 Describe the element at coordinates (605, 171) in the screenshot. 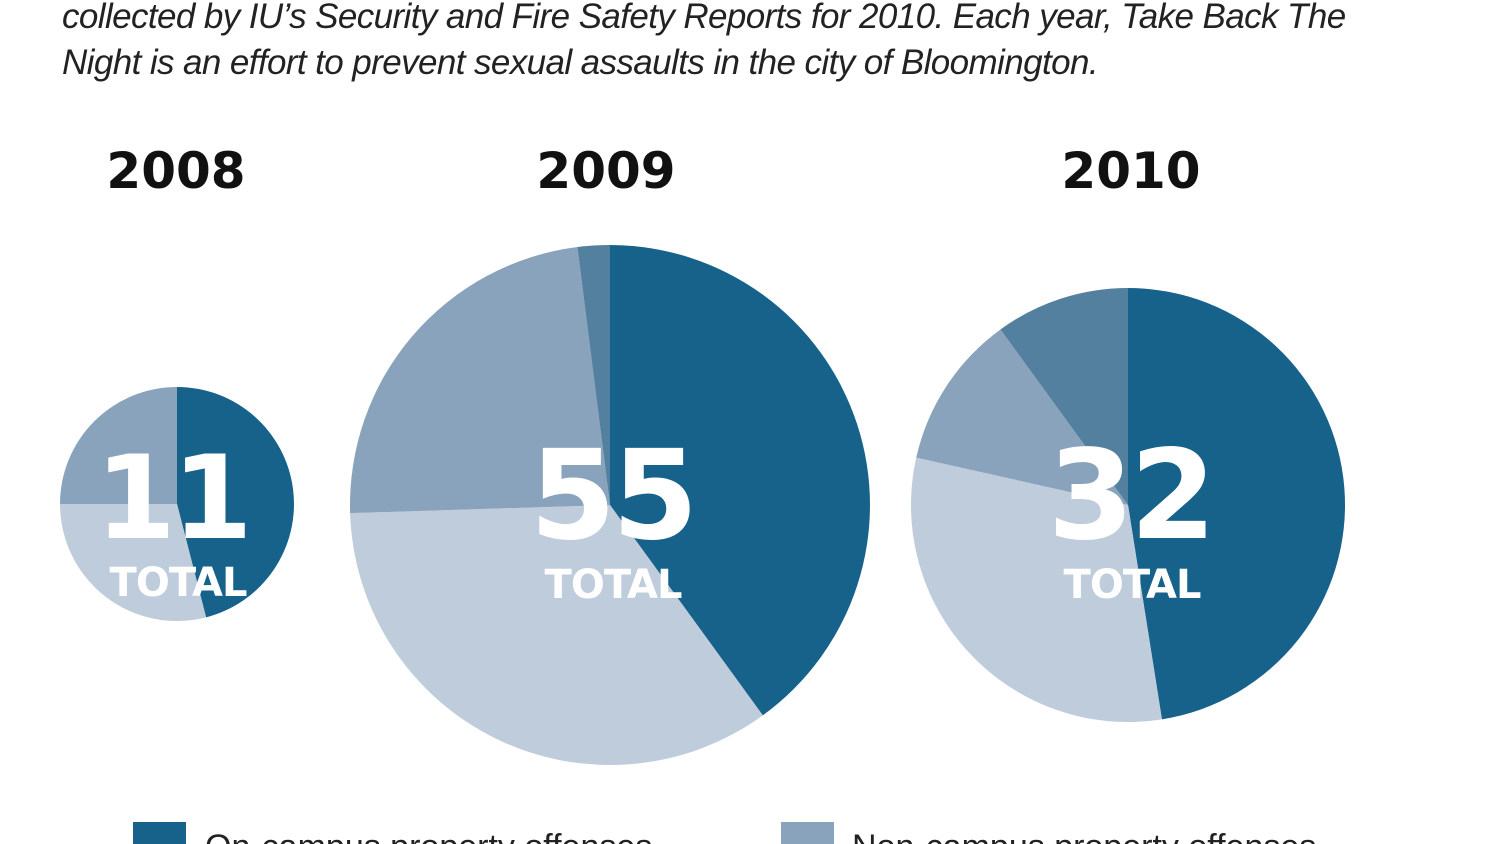

I see `year-label-2009: 2009` at that location.